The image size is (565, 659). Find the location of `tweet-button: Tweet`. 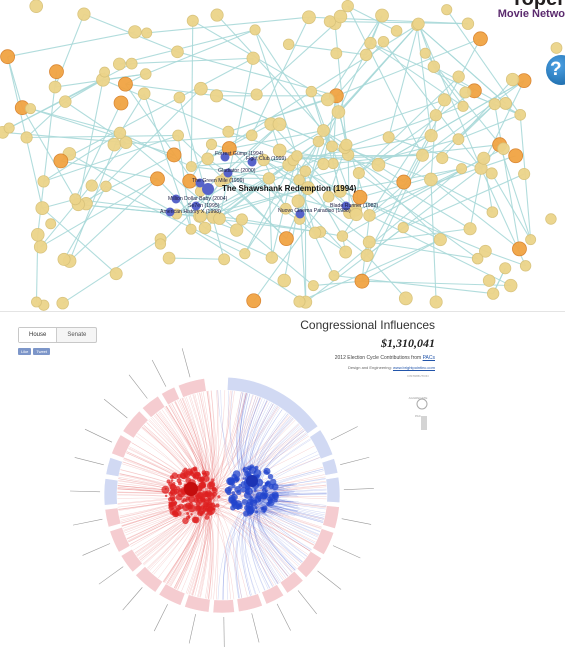

tweet-button: Tweet is located at coordinates (42, 351).